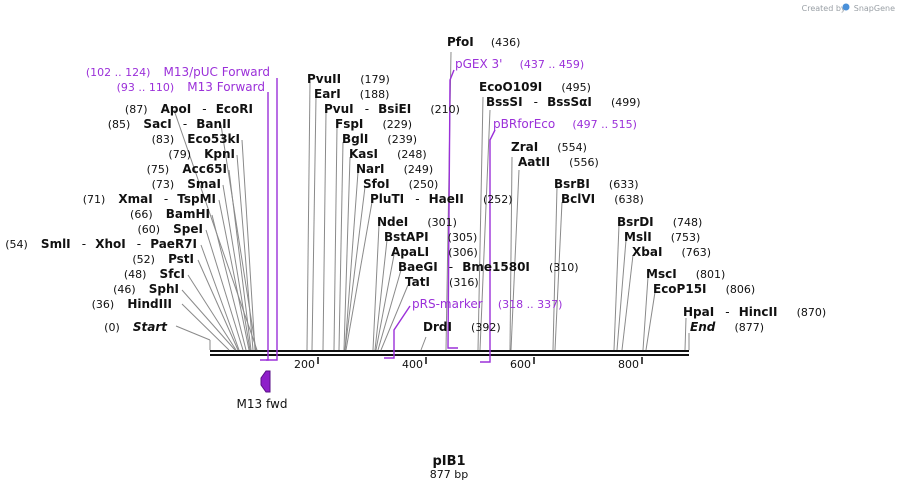 Image resolution: width=899 pixels, height=490 pixels. Describe the element at coordinates (400, 182) in the screenshot. I see `site-sfoi: SfoI (250)` at that location.